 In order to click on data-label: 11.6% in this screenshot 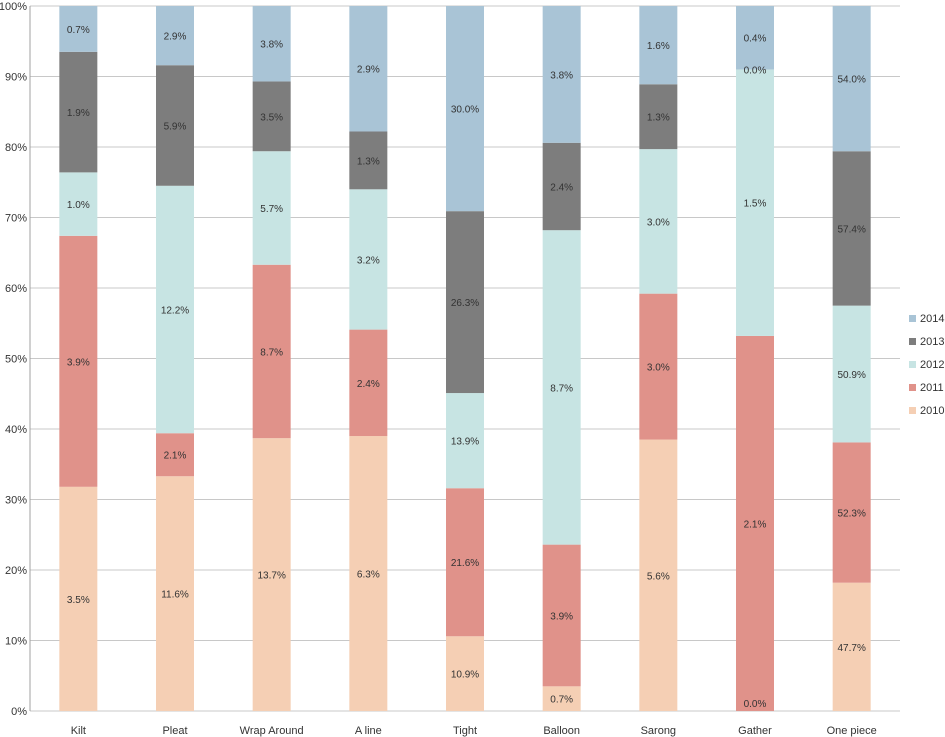, I will do `click(175, 595)`.